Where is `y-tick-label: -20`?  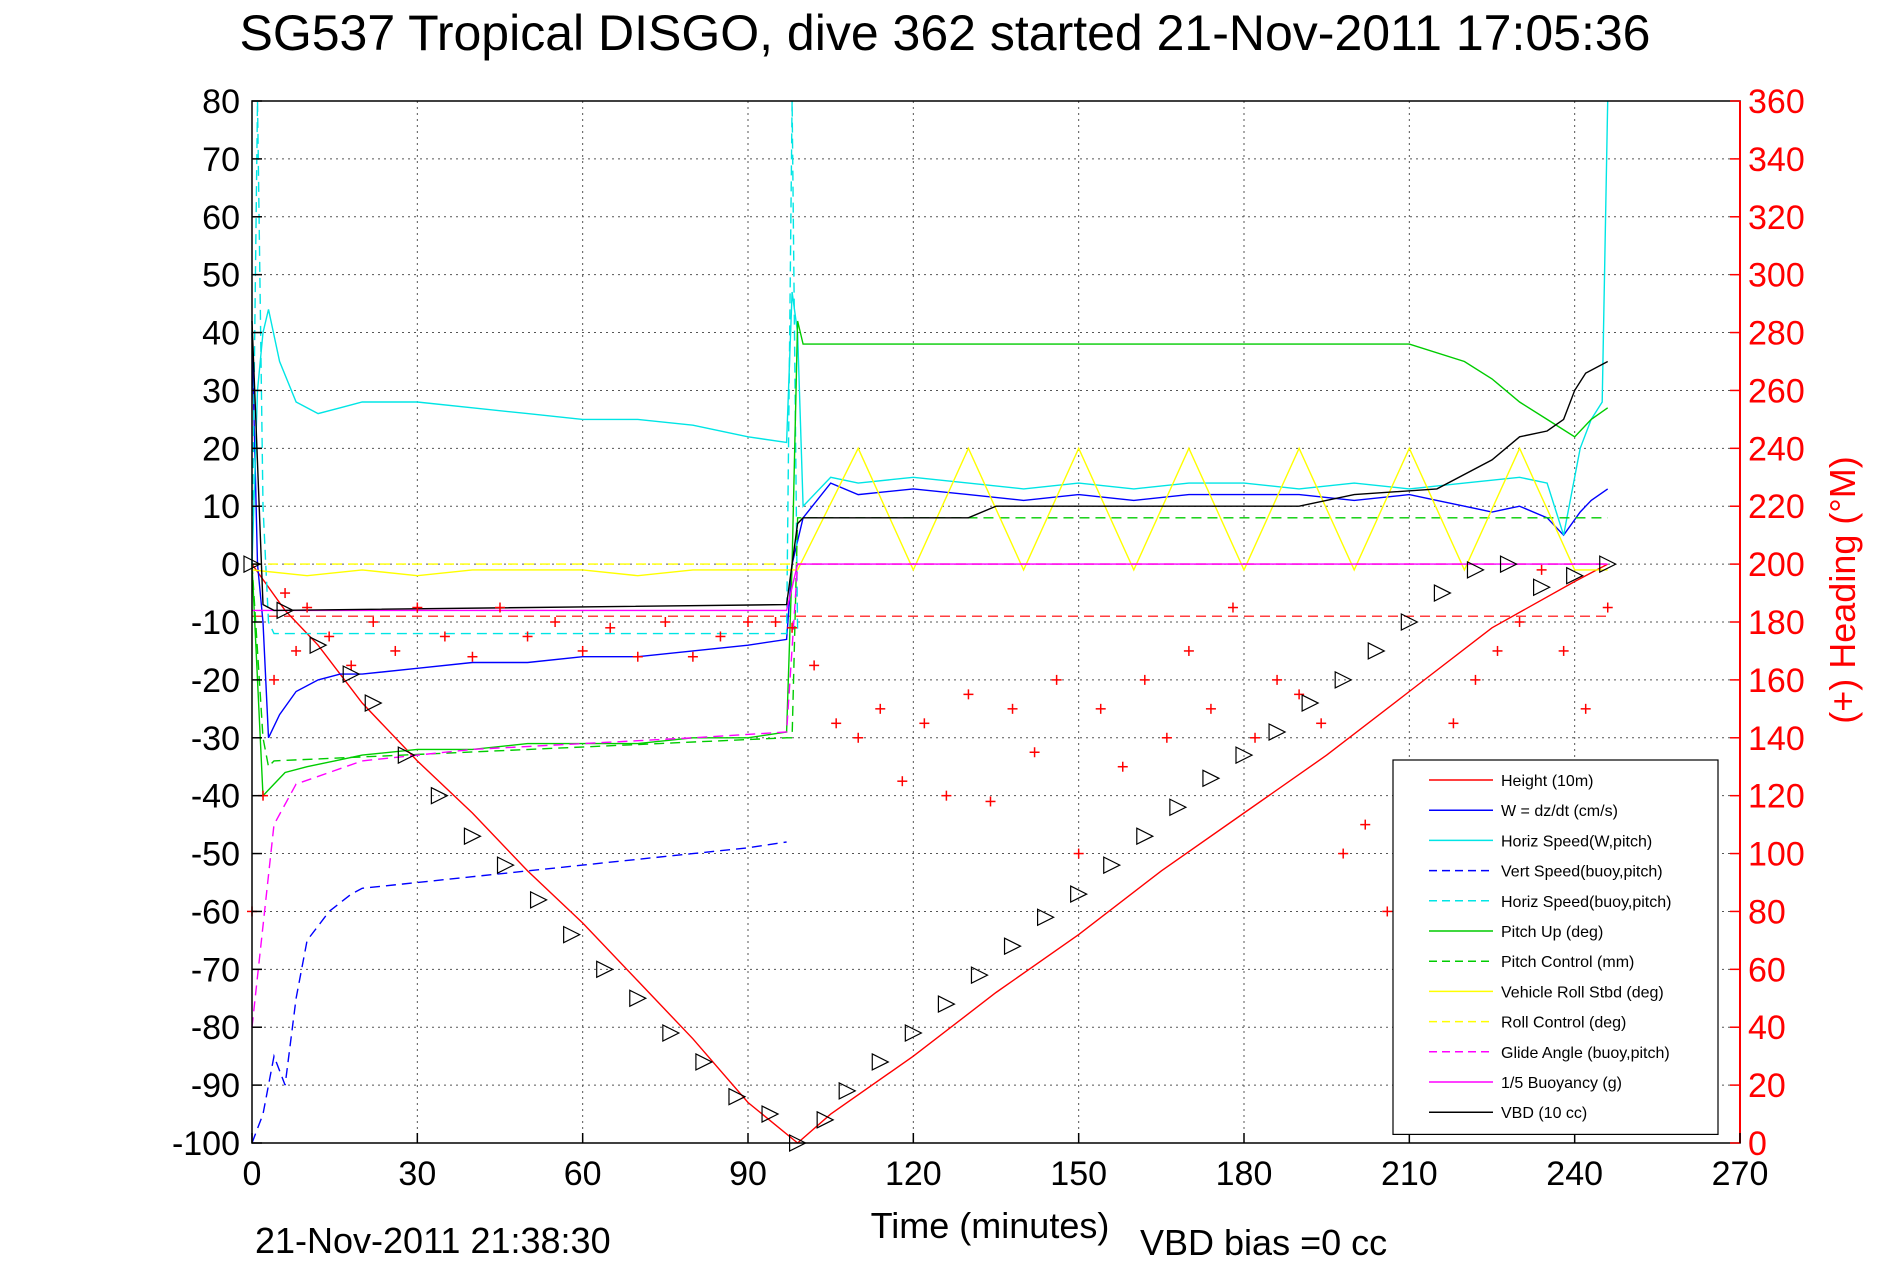 y-tick-label: -20 is located at coordinates (215, 681).